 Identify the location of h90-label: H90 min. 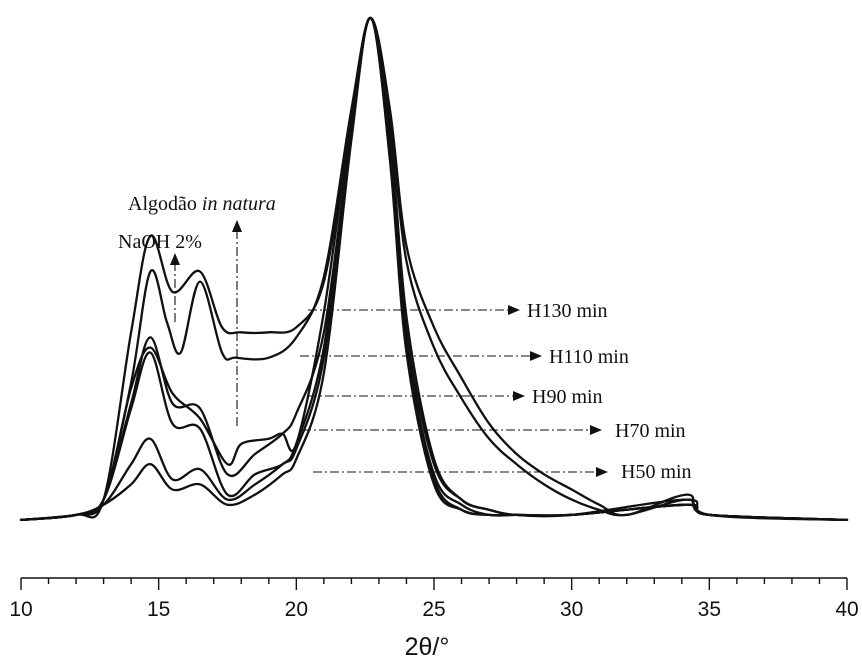
(567, 397).